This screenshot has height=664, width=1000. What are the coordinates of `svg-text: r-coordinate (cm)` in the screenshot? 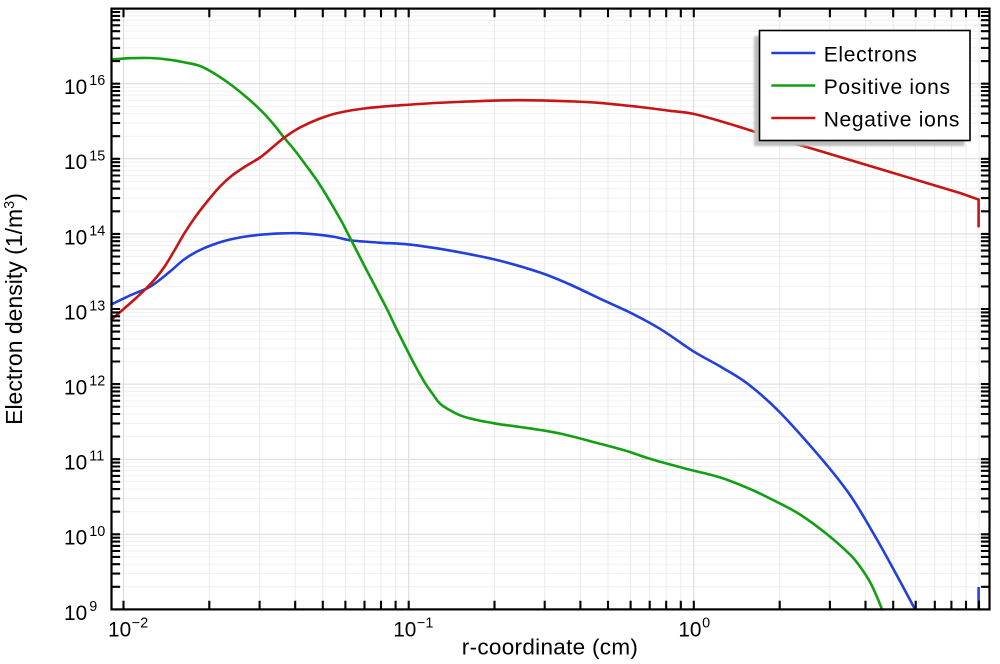 It's located at (550, 646).